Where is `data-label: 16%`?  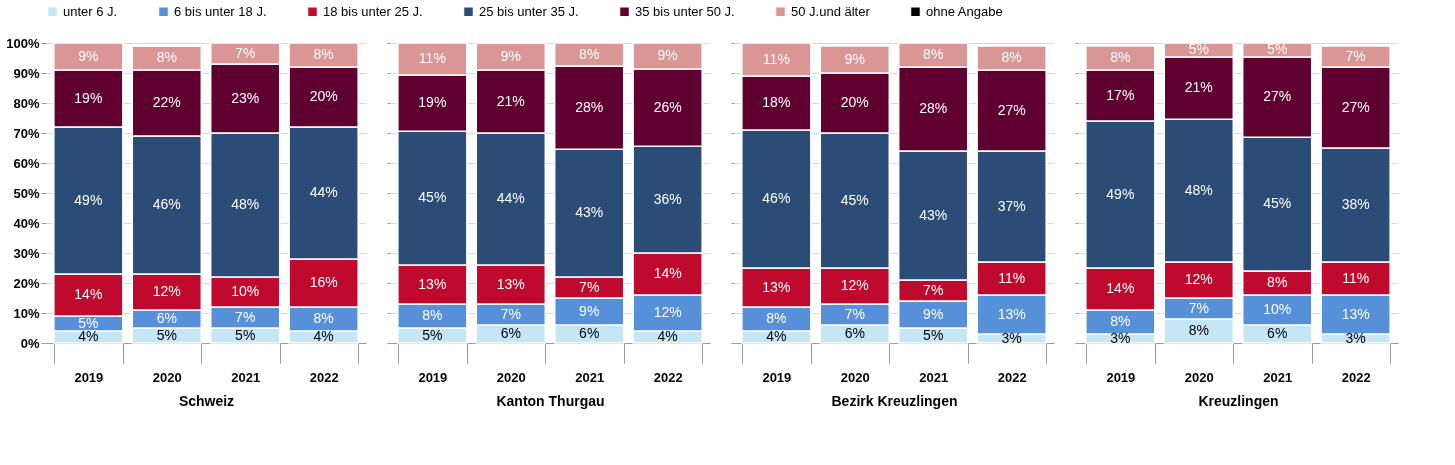
data-label: 16% is located at coordinates (323, 282).